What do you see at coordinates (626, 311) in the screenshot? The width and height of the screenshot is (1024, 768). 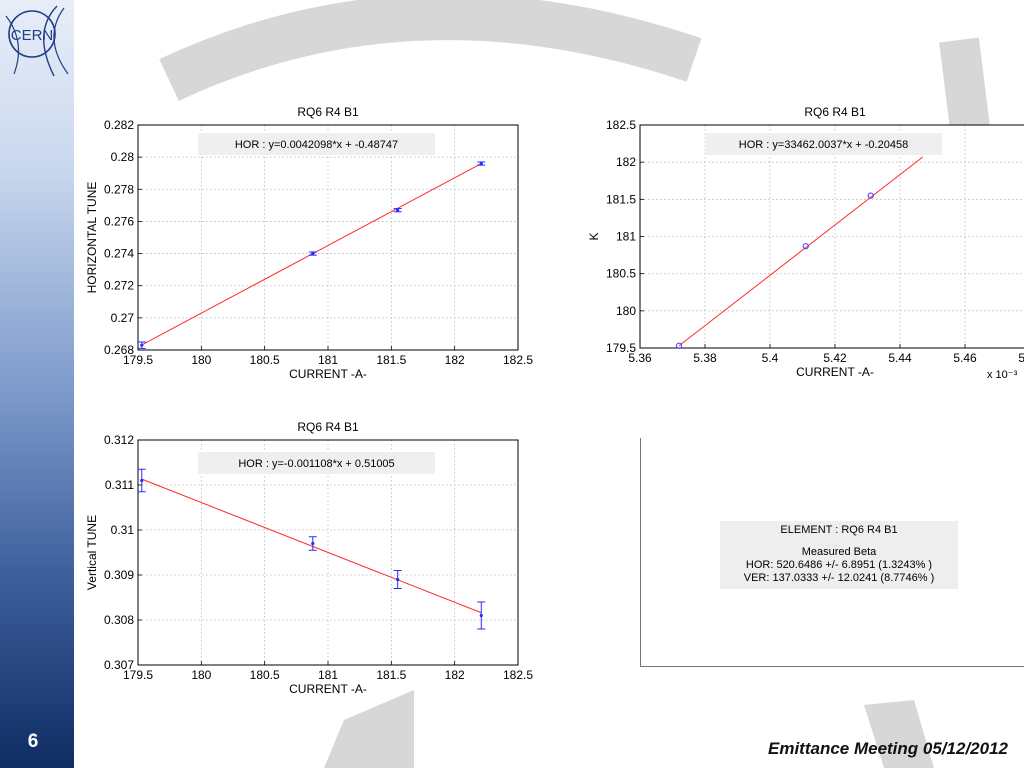 I see `y-tick-label: 180` at bounding box center [626, 311].